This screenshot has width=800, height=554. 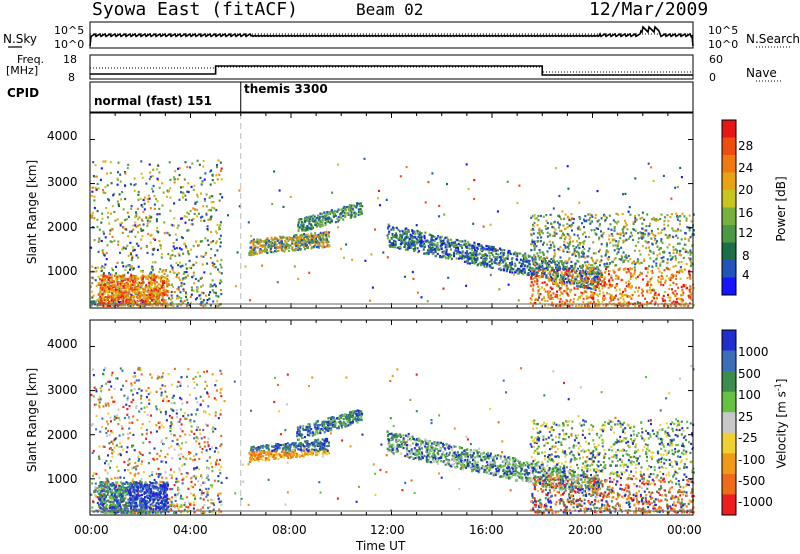 What do you see at coordinates (195, 10) in the screenshot?
I see `station-title: Syowa East (fitACF)` at bounding box center [195, 10].